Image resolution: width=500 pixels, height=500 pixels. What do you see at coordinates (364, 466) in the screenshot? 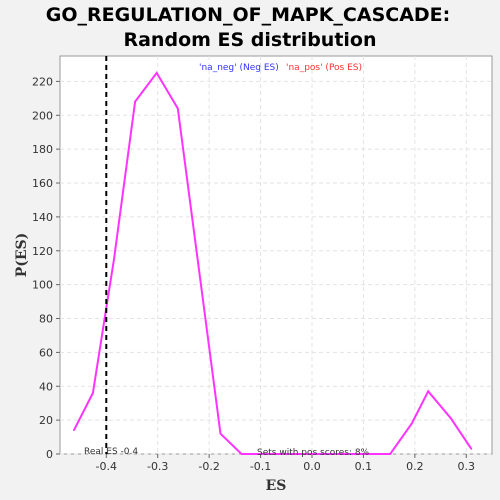
I see `x-tick-label: 0.1` at bounding box center [364, 466].